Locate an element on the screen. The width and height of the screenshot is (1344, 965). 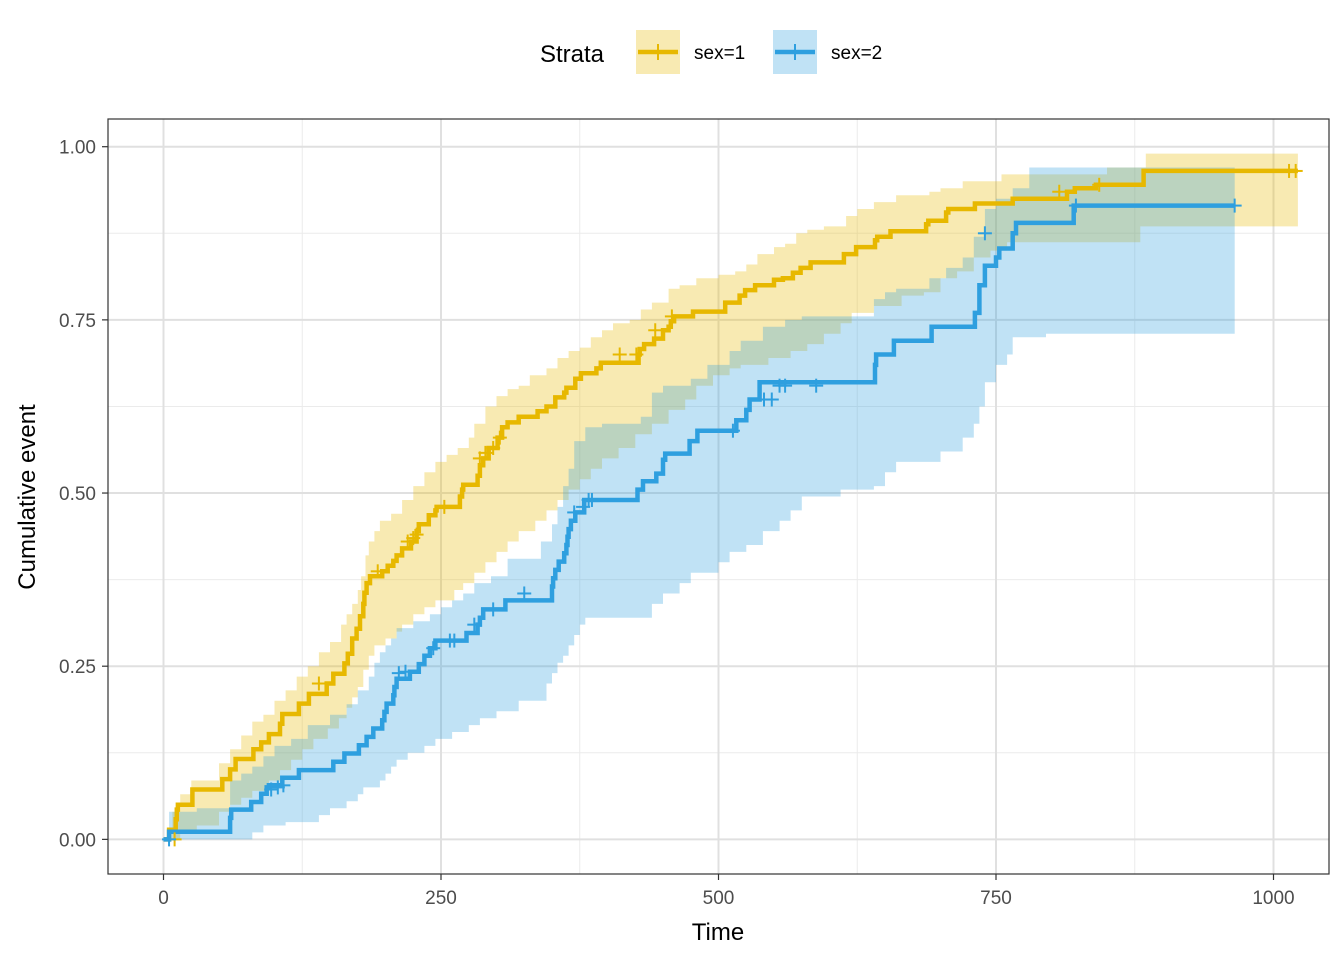
y-tick-label: 0.50 is located at coordinates (77, 494).